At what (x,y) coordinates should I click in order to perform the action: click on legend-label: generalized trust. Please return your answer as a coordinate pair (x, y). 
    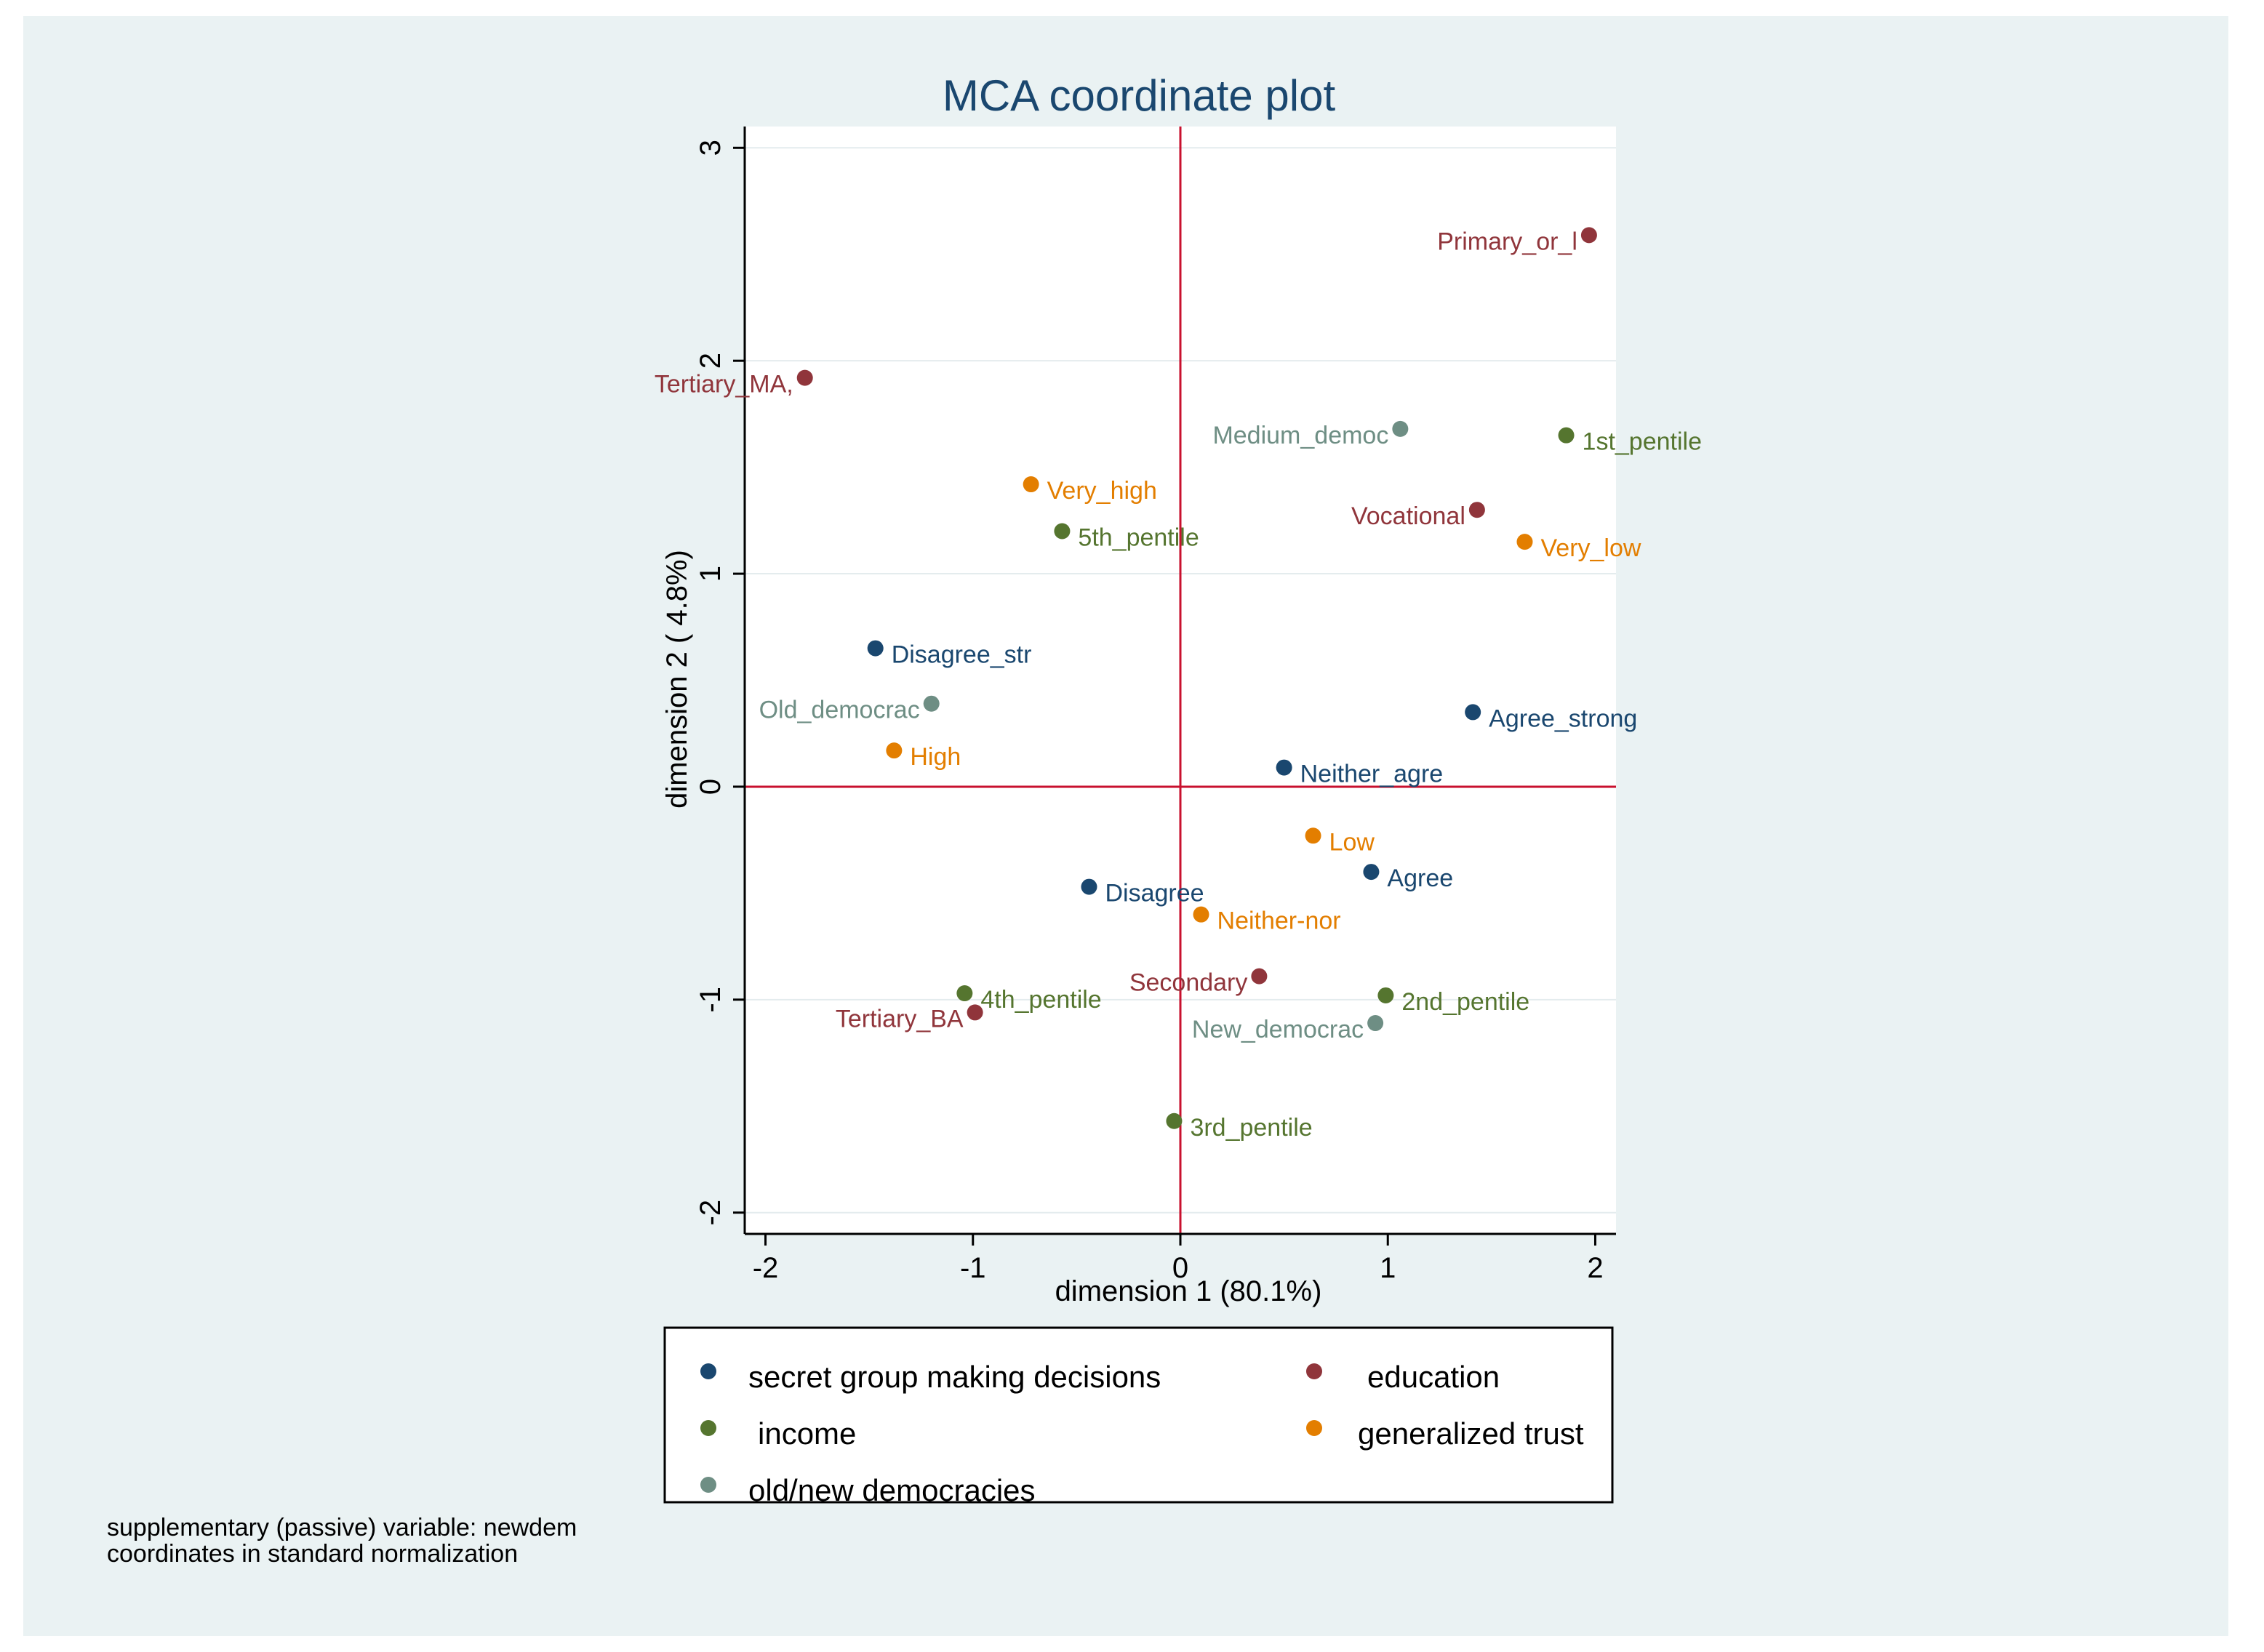
    Looking at the image, I should click on (1471, 1433).